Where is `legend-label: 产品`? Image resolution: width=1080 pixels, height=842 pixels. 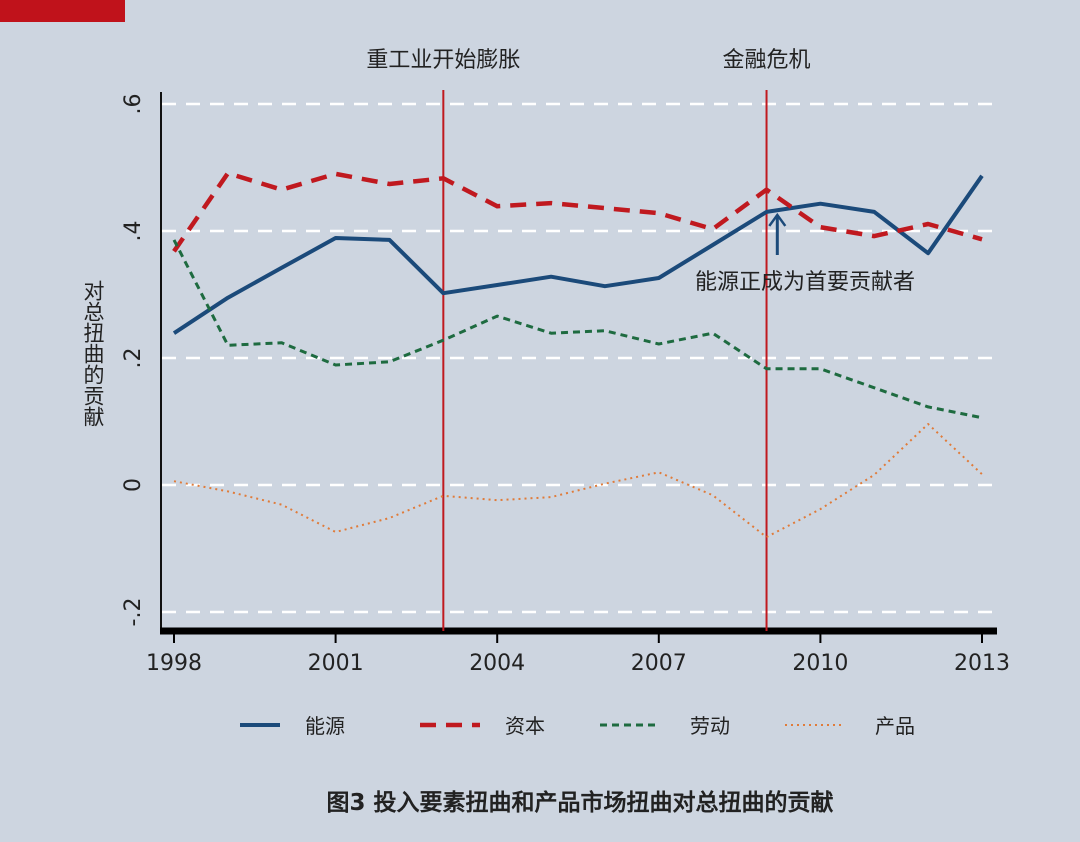 legend-label: 产品 is located at coordinates (895, 726).